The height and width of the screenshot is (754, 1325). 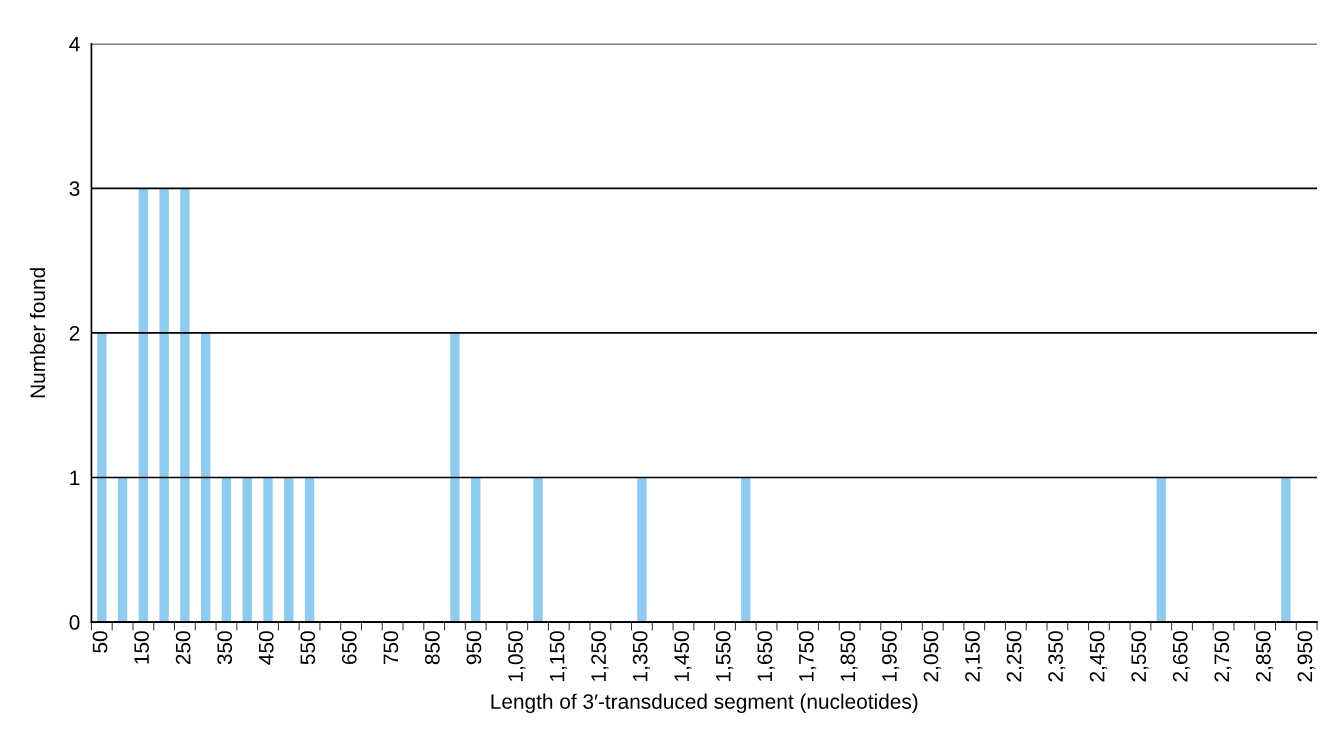 I want to click on x-tick-label: 1,650, so click(x=766, y=656).